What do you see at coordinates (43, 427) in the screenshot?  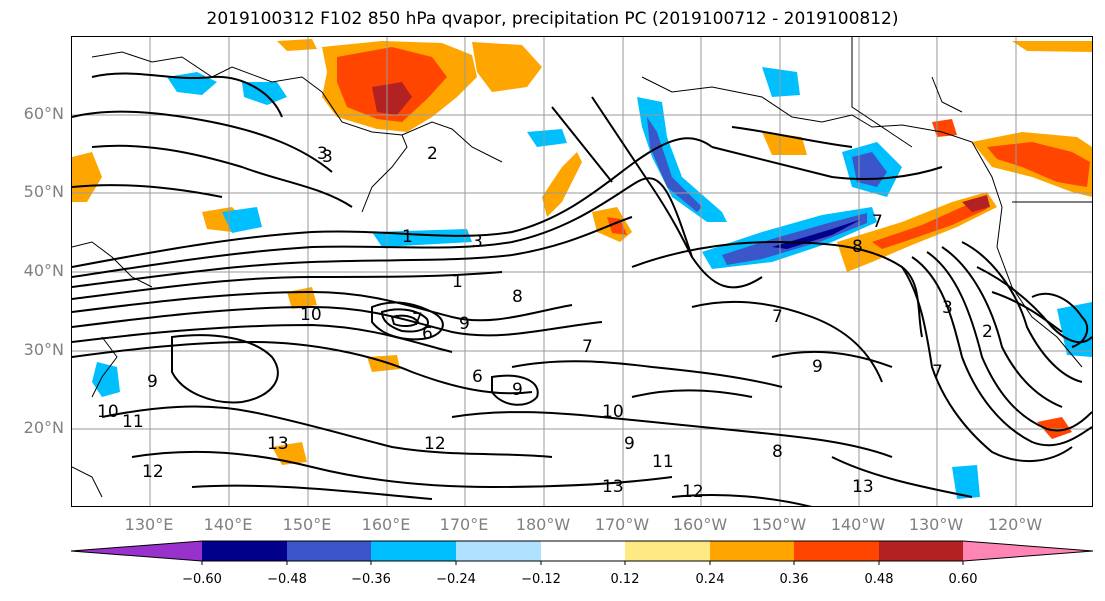 I see `lat-label-20n: 20°N` at bounding box center [43, 427].